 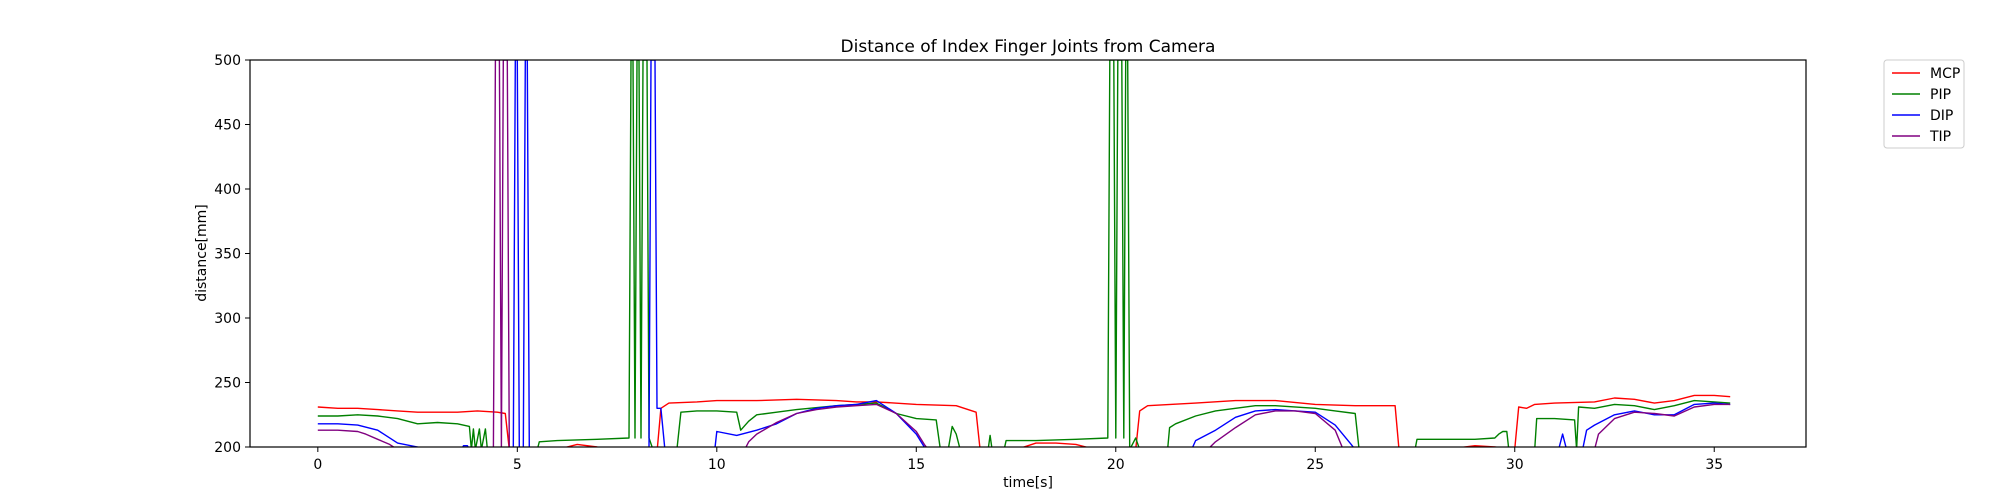 What do you see at coordinates (227, 61) in the screenshot?
I see `y-tick-label: 500` at bounding box center [227, 61].